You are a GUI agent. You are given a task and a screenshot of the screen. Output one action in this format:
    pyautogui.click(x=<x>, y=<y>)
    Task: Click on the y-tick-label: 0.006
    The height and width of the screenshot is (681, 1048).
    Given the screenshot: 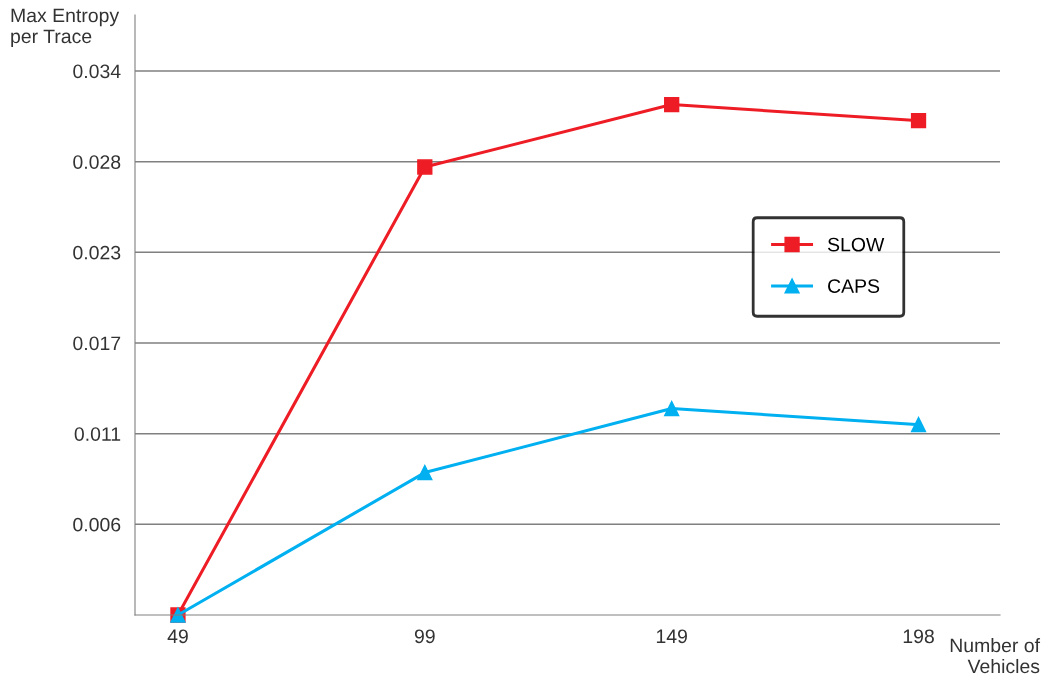 What is the action you would take?
    pyautogui.click(x=97, y=524)
    